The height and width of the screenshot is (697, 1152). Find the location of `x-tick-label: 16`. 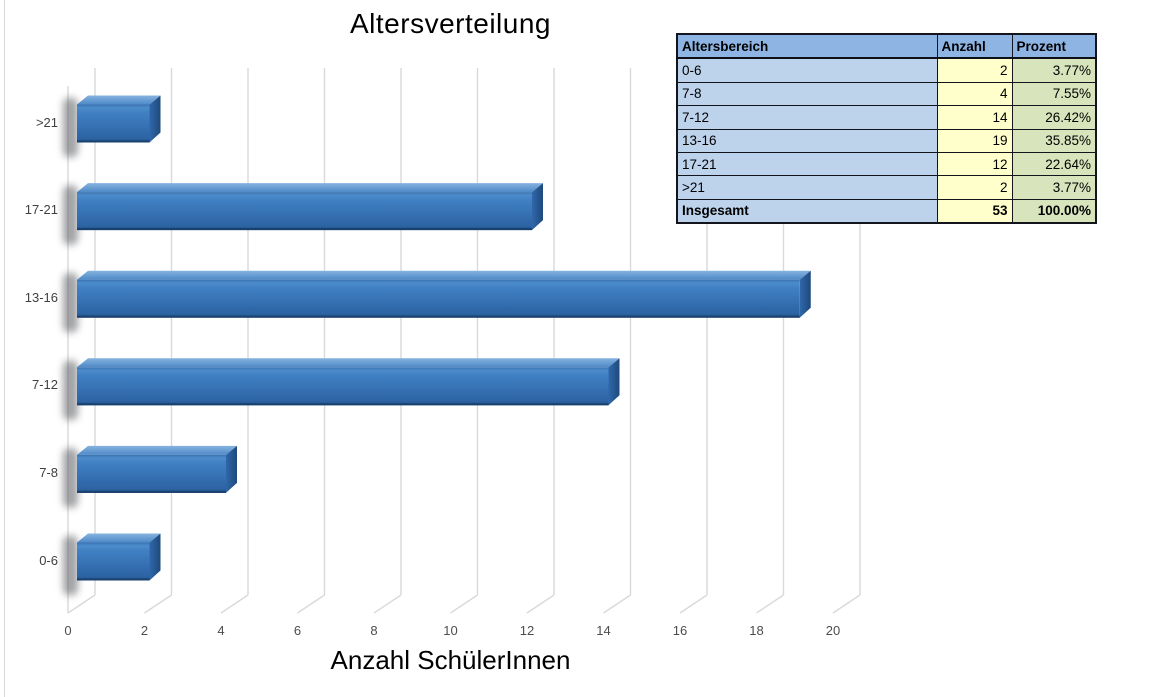

x-tick-label: 16 is located at coordinates (680, 630).